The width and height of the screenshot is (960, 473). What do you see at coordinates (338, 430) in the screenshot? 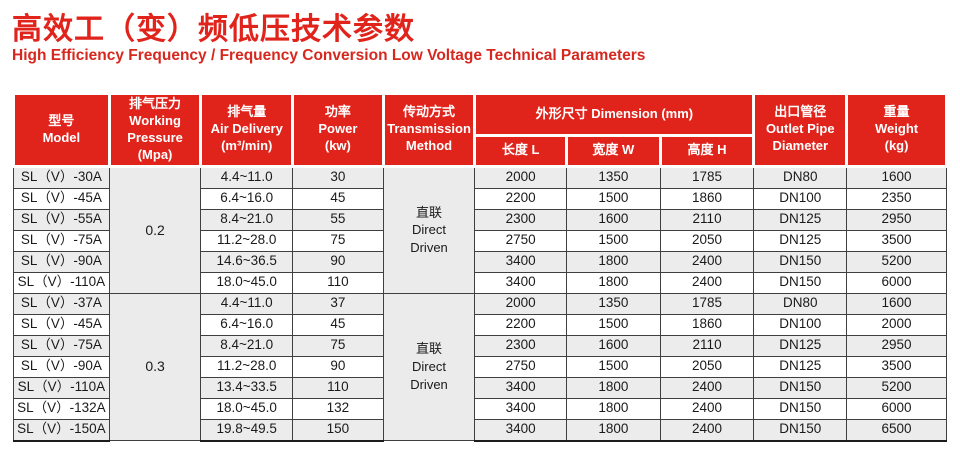
I see `power-cell: 150` at bounding box center [338, 430].